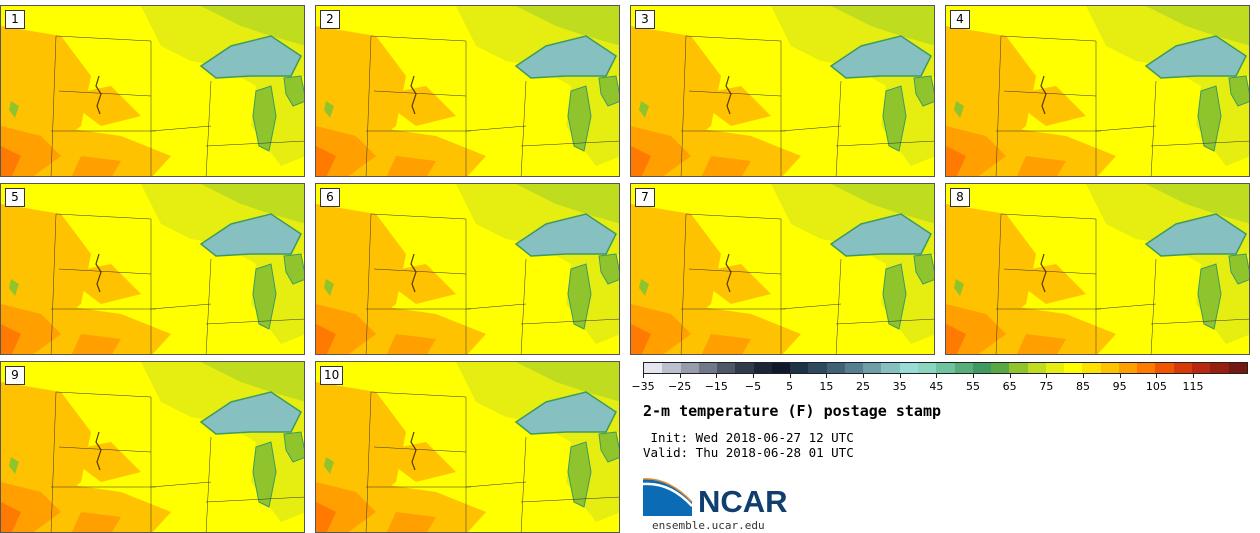 This screenshot has width=1260, height=533. What do you see at coordinates (753, 386) in the screenshot?
I see `colorbar-tick-label: −5` at bounding box center [753, 386].